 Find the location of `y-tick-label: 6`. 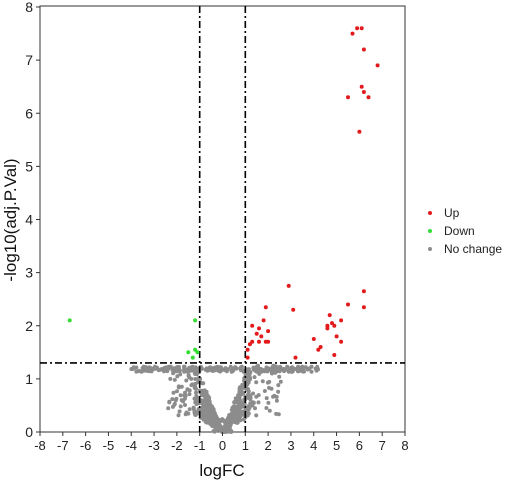

y-tick-label: 6 is located at coordinates (29, 113).